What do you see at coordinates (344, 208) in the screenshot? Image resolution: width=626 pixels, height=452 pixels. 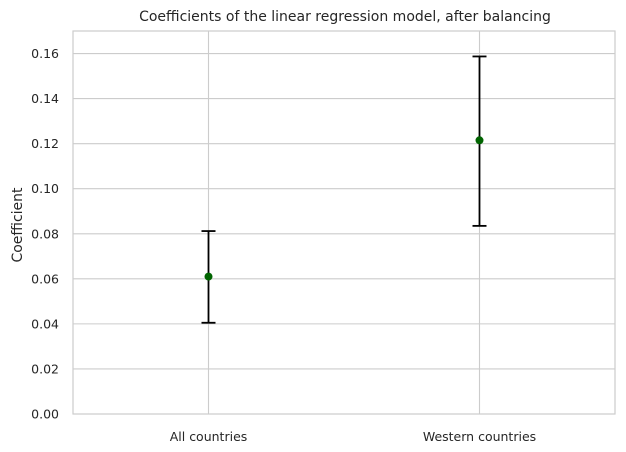 I see `data-points` at bounding box center [344, 208].